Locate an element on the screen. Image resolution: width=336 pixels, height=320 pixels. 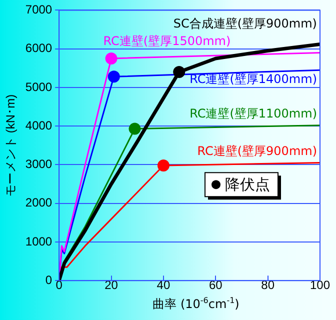
legend-label: 降伏点 is located at coordinates (247, 184).